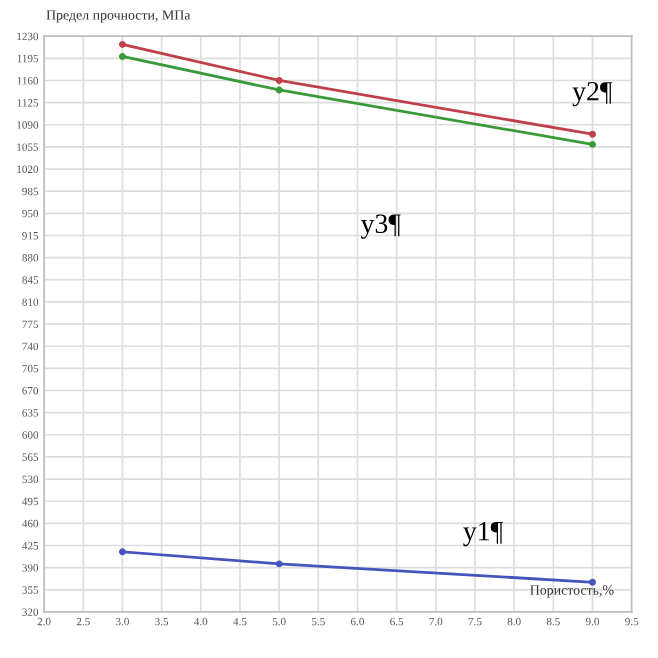 The image size is (658, 658). I want to click on annotation: y3¶, so click(380, 226).